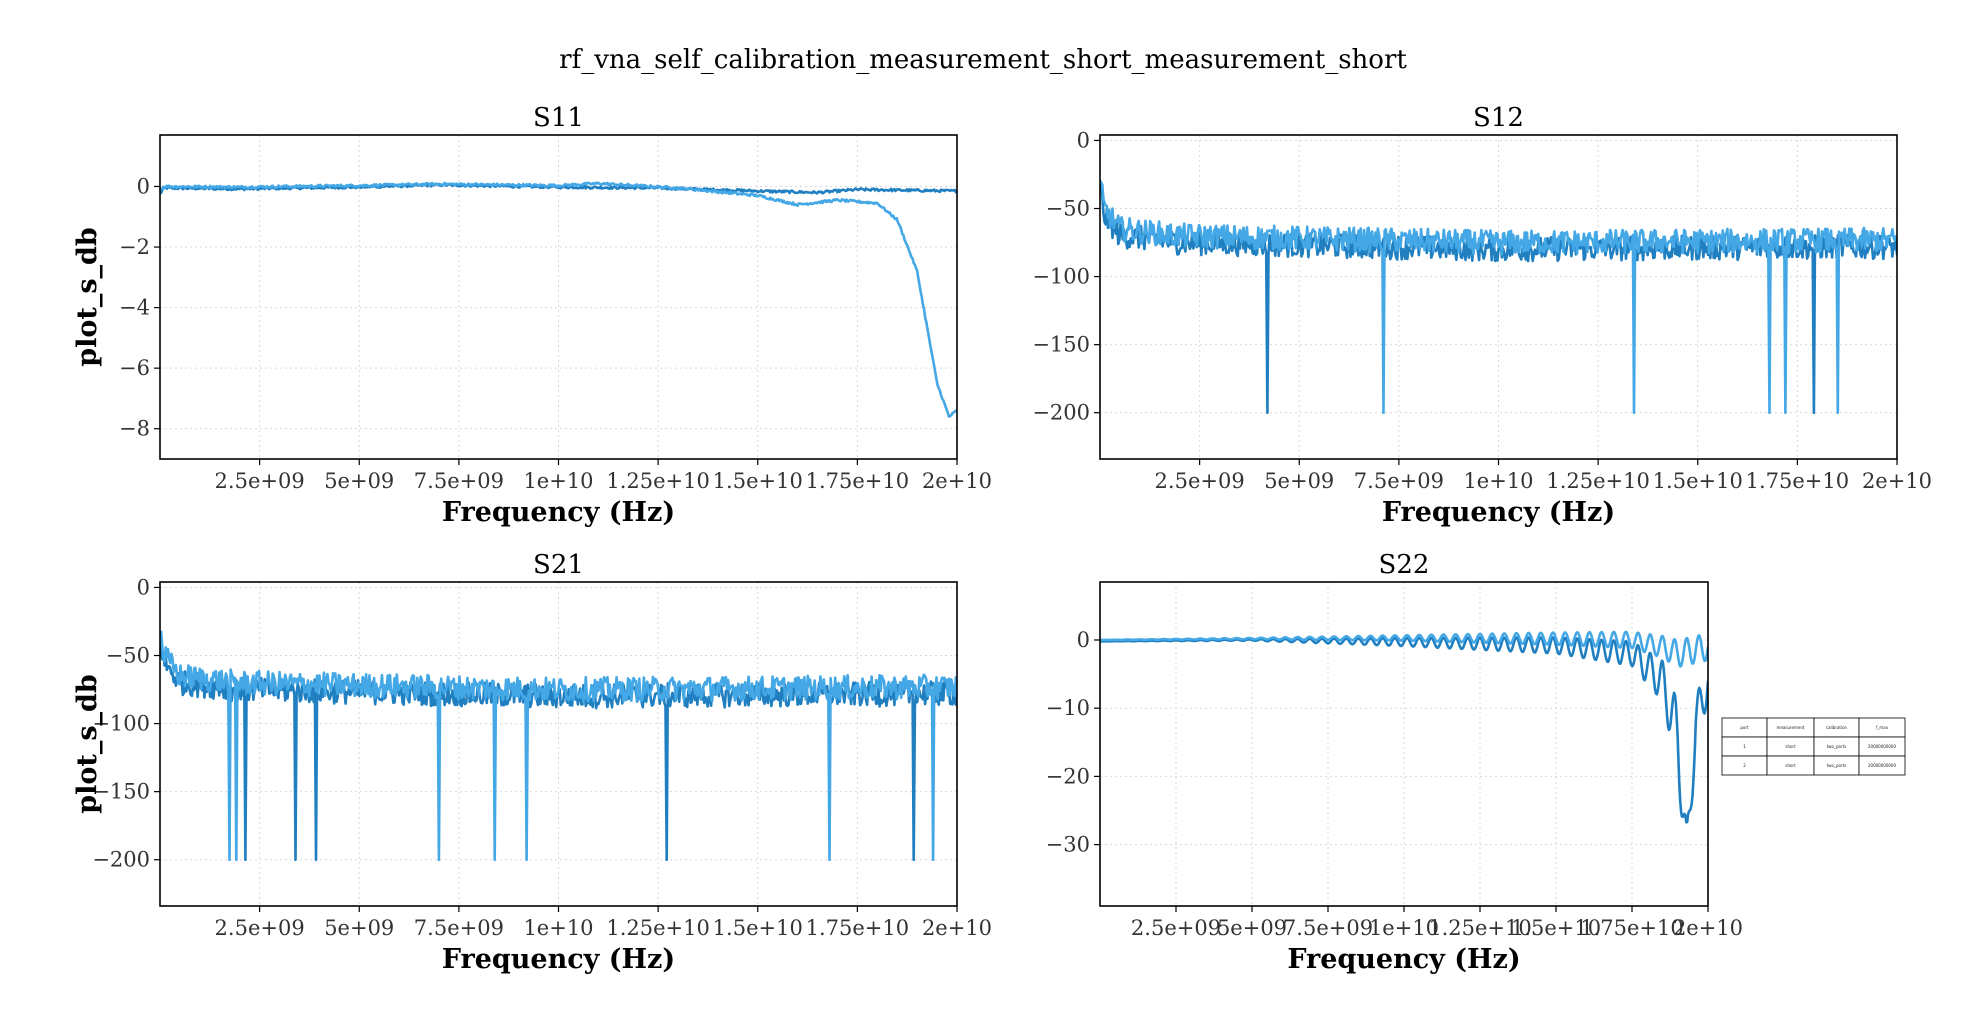  Describe the element at coordinates (134, 308) in the screenshot. I see `y-tick-label: −4` at that location.